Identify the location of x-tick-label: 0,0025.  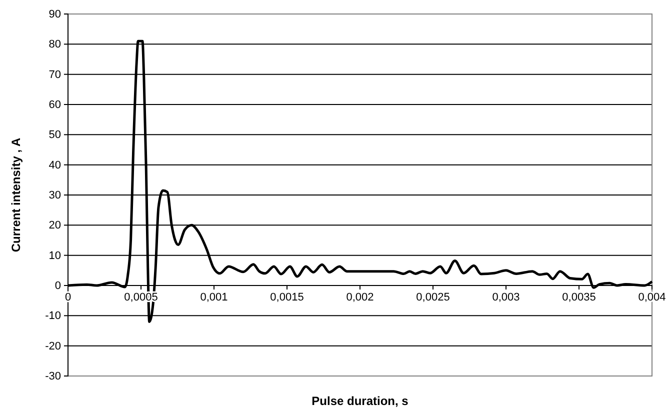
(433, 297).